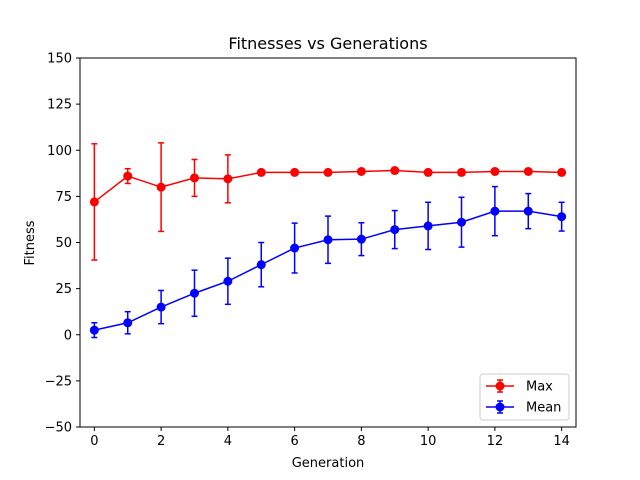  I want to click on y-tick-label: 50, so click(63, 243).